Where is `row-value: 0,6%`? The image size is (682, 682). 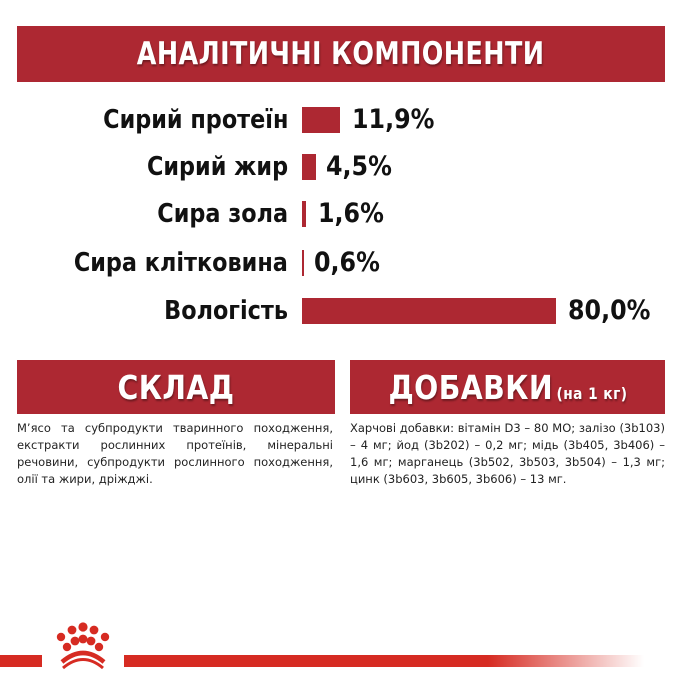
row-value: 0,6% is located at coordinates (347, 262).